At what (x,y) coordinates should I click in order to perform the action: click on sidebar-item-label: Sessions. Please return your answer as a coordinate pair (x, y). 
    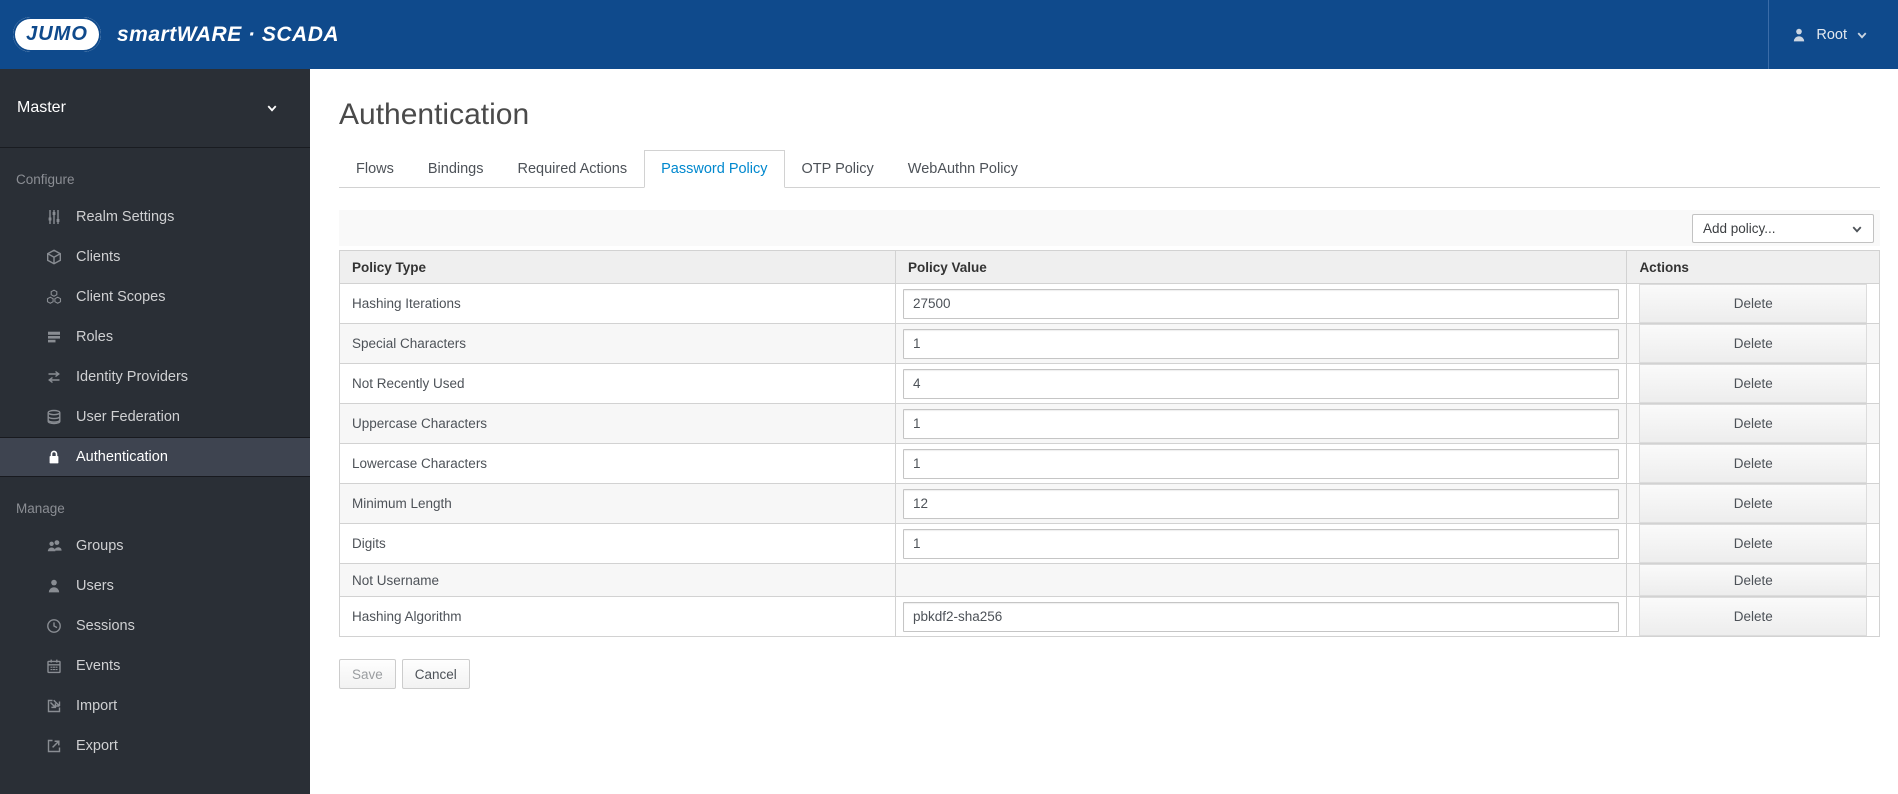
    Looking at the image, I should click on (105, 626).